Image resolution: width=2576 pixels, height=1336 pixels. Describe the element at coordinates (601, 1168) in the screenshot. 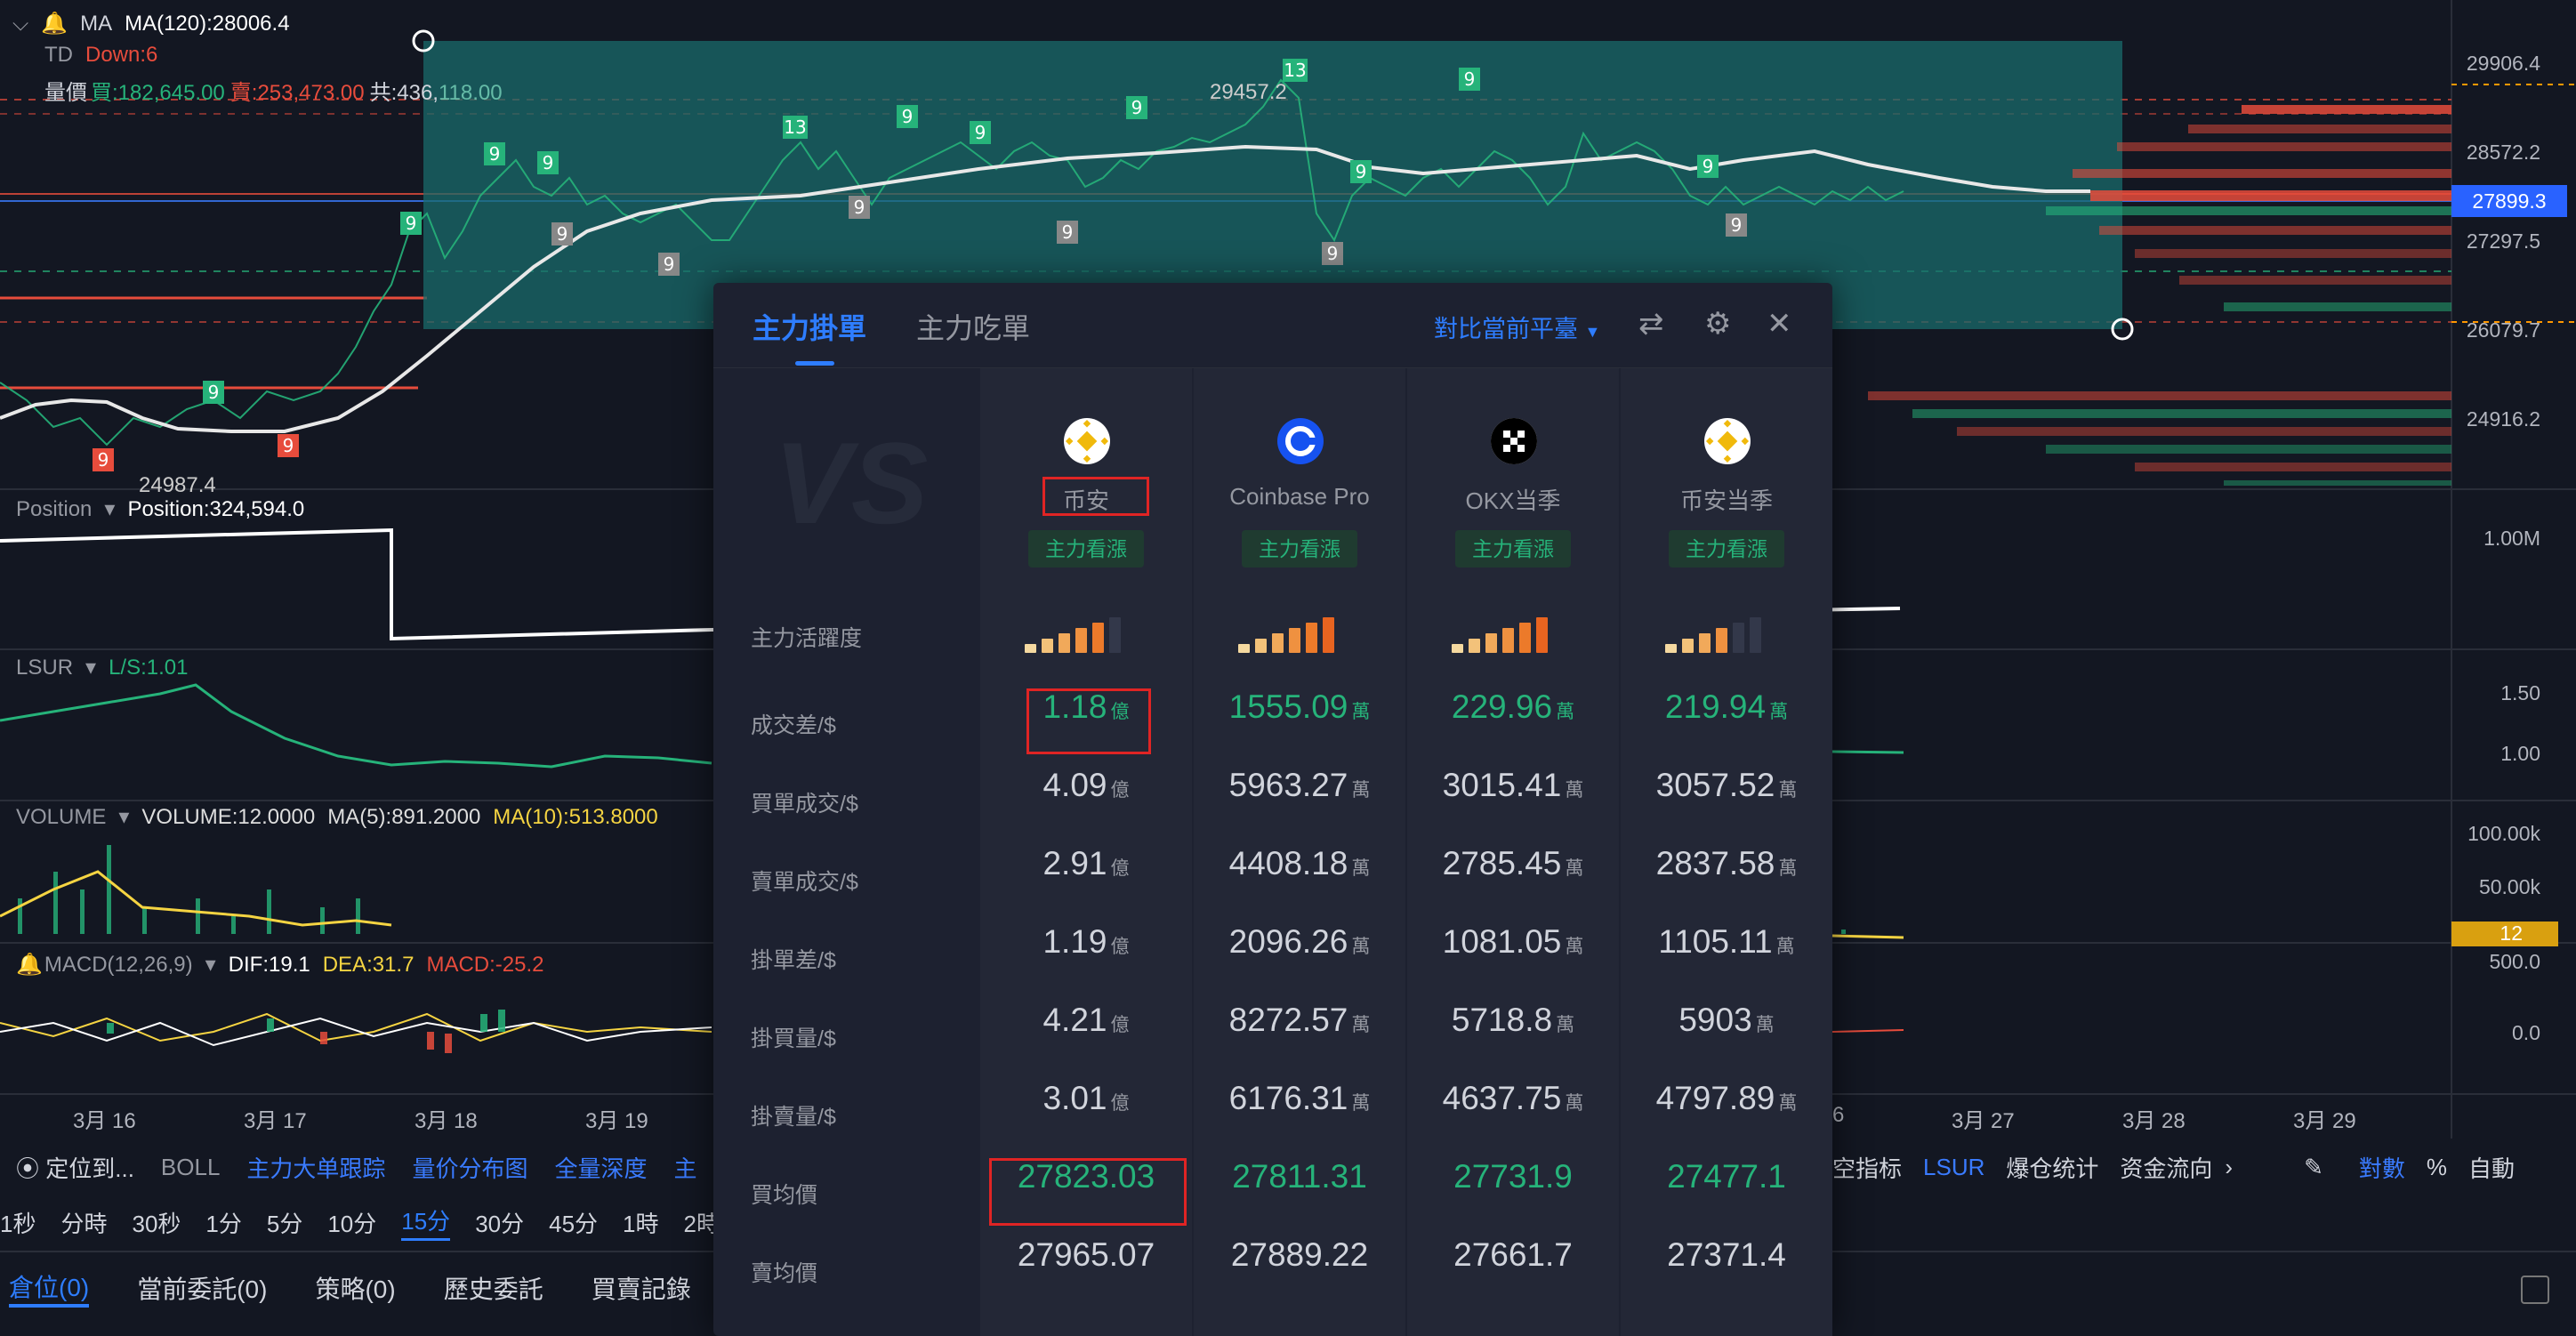

I see `toolbar-item-full-depth: 全量深度` at that location.